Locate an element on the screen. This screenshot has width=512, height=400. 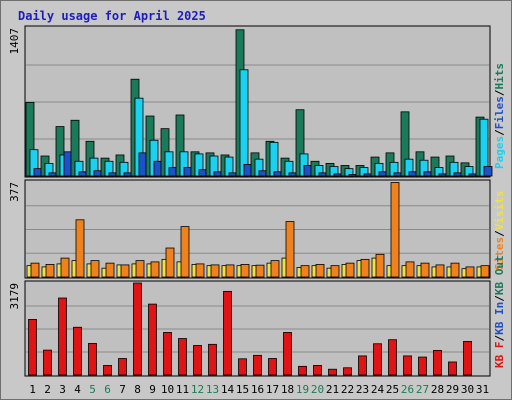
y-max-label: 377 is located at coordinates (14, 192).